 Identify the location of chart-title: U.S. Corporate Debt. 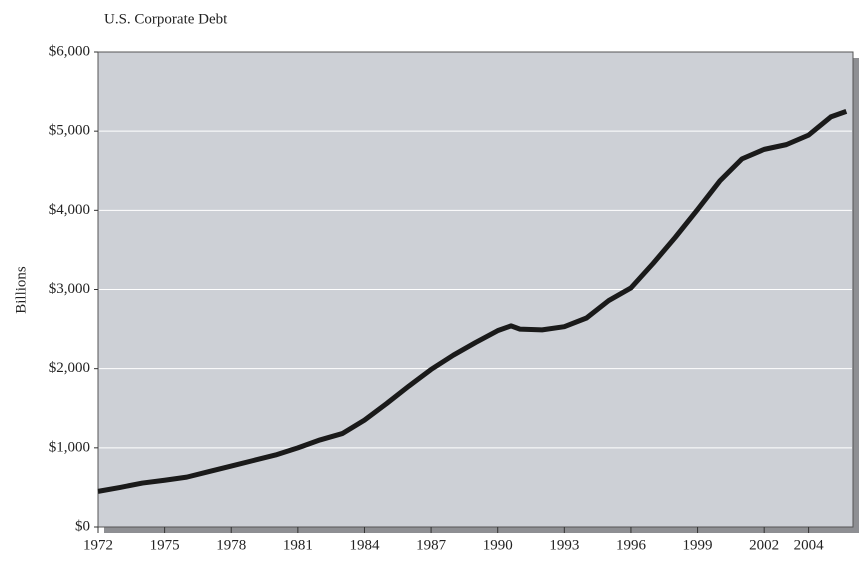
(166, 19).